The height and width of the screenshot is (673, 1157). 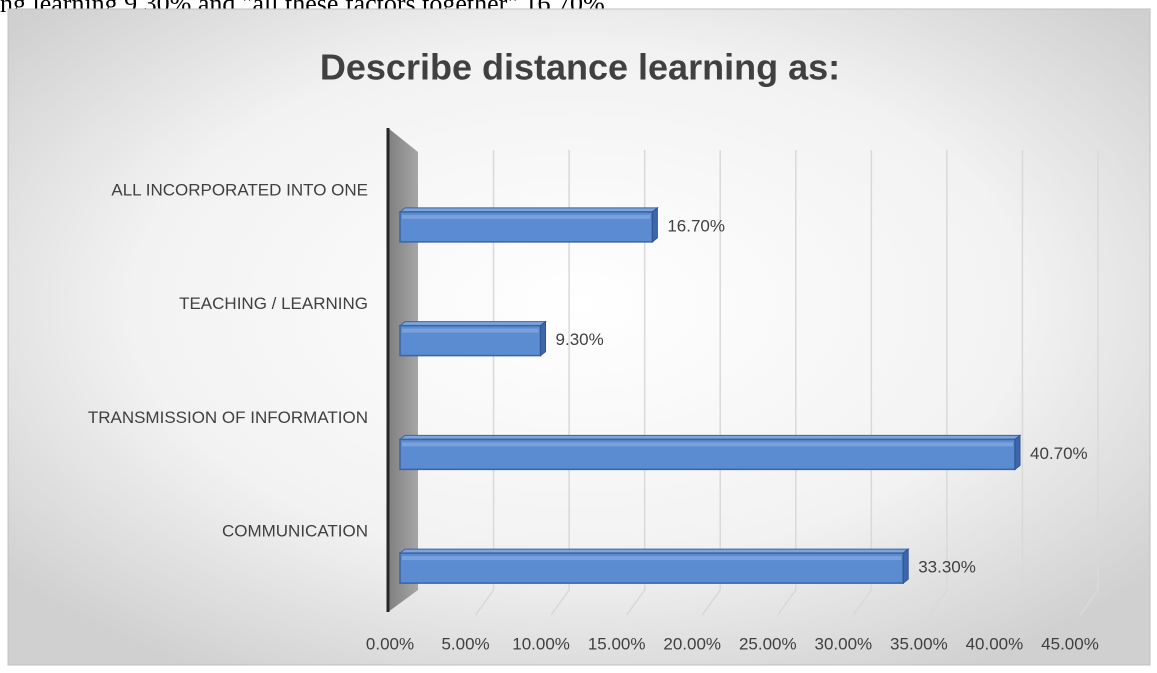 I want to click on data-label: 9.30%, so click(x=580, y=339).